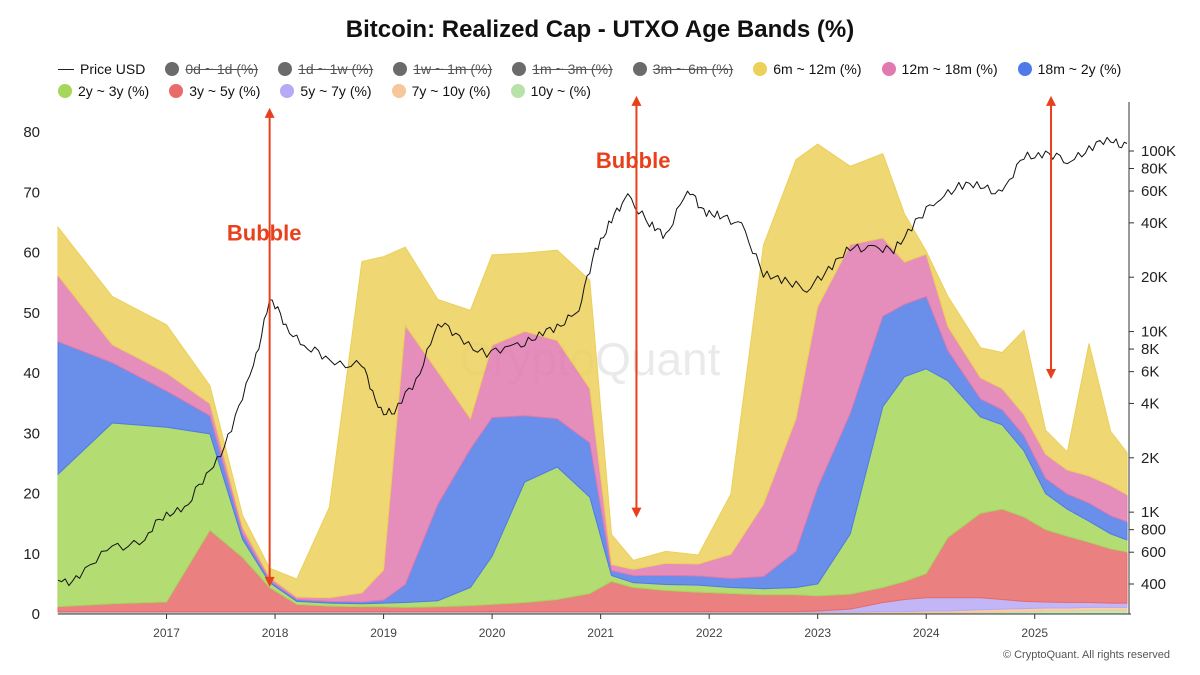 This screenshot has height=675, width=1200. I want to click on legend-item: 1w ~ 1m (%), so click(442, 69).